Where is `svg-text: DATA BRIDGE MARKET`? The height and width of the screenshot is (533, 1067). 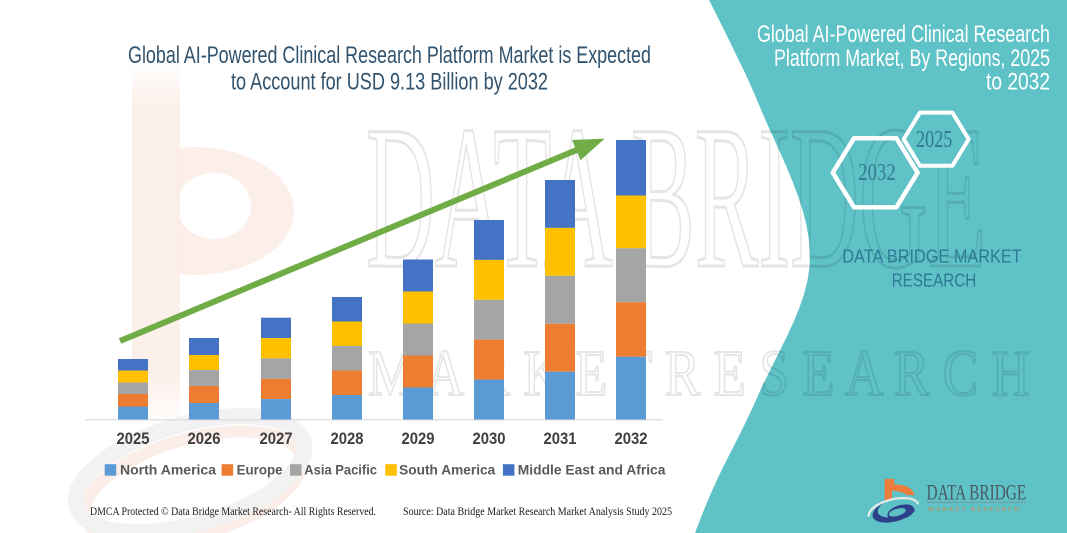 svg-text: DATA BRIDGE MARKET is located at coordinates (931, 256).